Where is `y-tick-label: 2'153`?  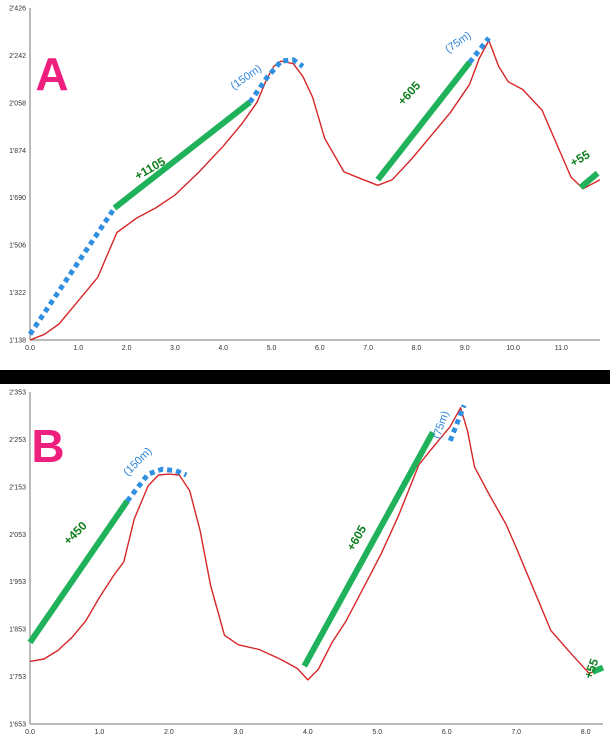 y-tick-label: 2'153 is located at coordinates (17, 487).